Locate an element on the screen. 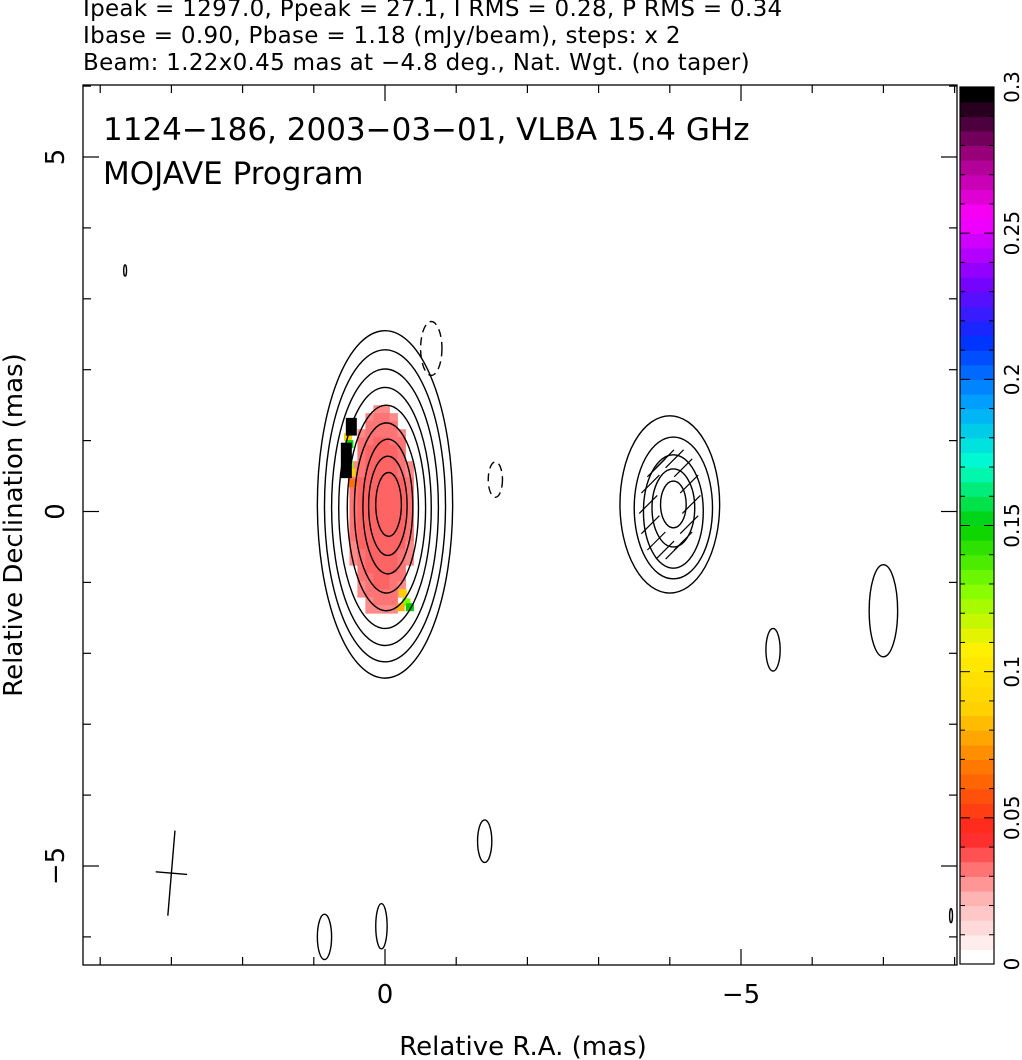  x-axis-label: Relative R.A. (mas) is located at coordinates (522, 1046).